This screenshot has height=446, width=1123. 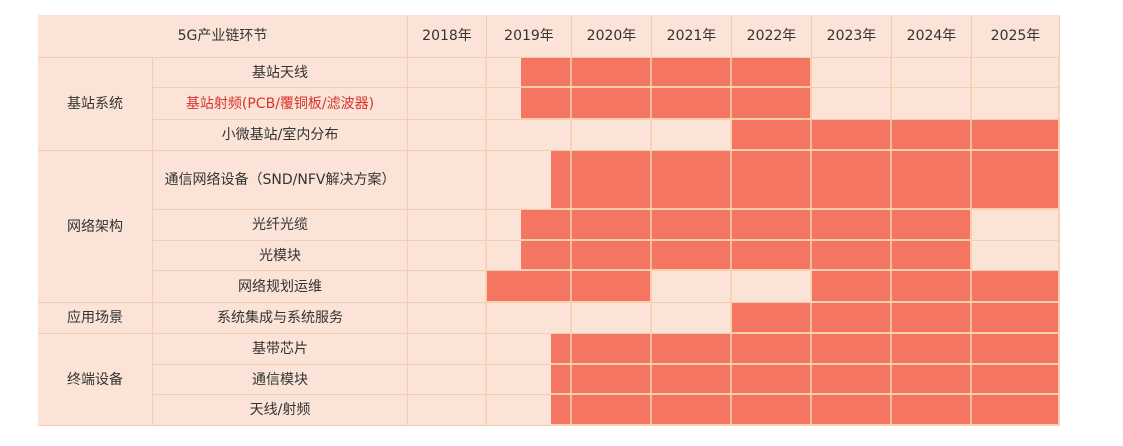 What do you see at coordinates (772, 36) in the screenshot?
I see `year-header: 2022年` at bounding box center [772, 36].